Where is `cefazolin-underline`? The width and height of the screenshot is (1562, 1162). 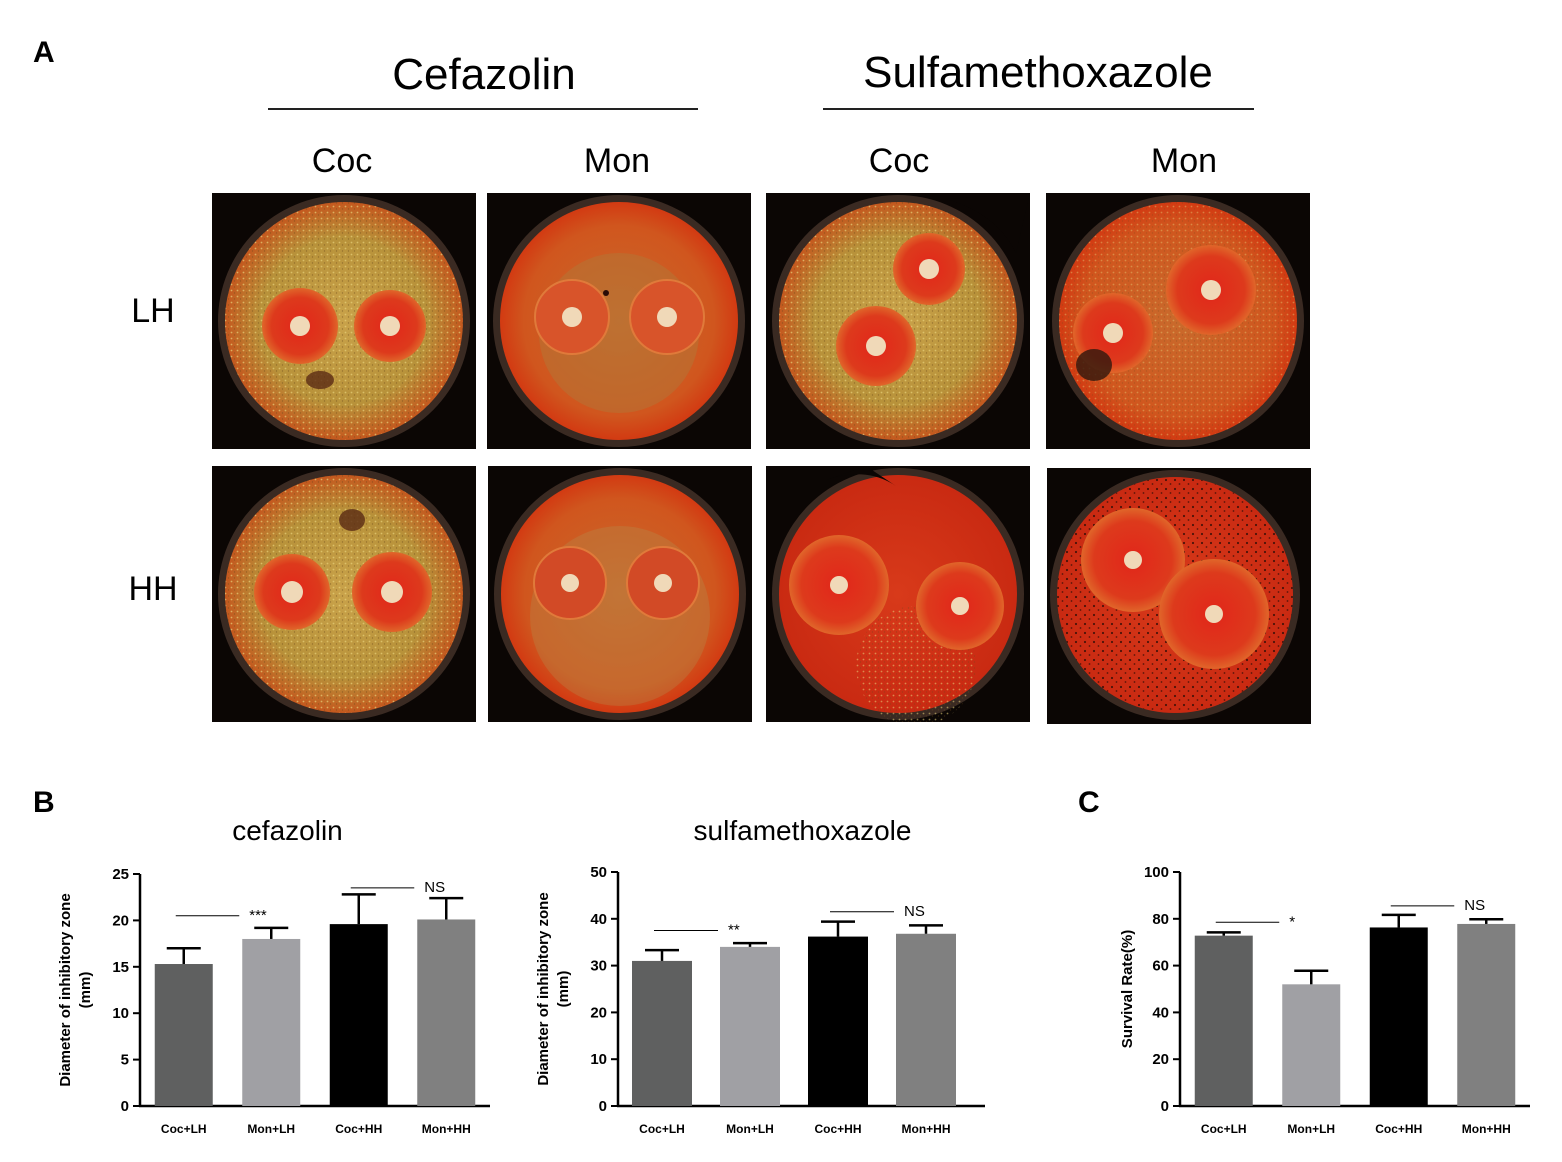 cefazolin-underline is located at coordinates (483, 109).